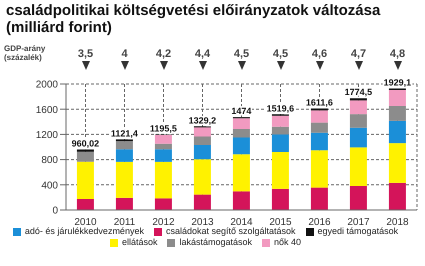 This screenshot has width=425, height=266. What do you see at coordinates (203, 54) in the screenshot?
I see `text: 4,4` at bounding box center [203, 54].